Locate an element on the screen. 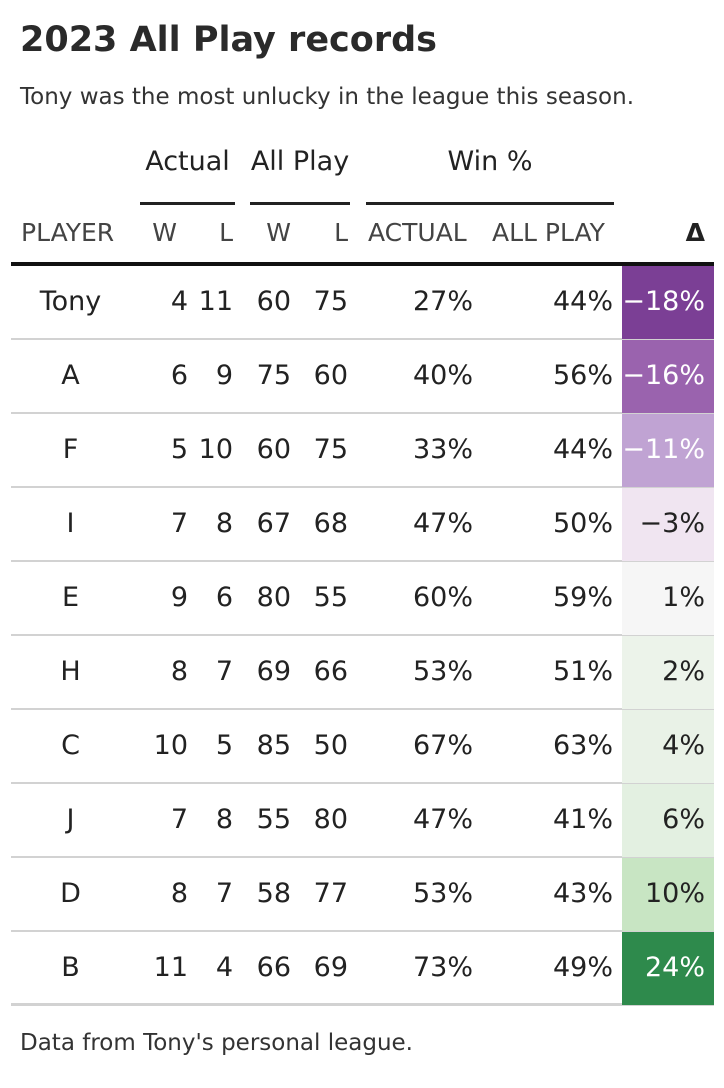 The image size is (724, 1088). col-header-win-allplay: ALL PLAY is located at coordinates (548, 232).